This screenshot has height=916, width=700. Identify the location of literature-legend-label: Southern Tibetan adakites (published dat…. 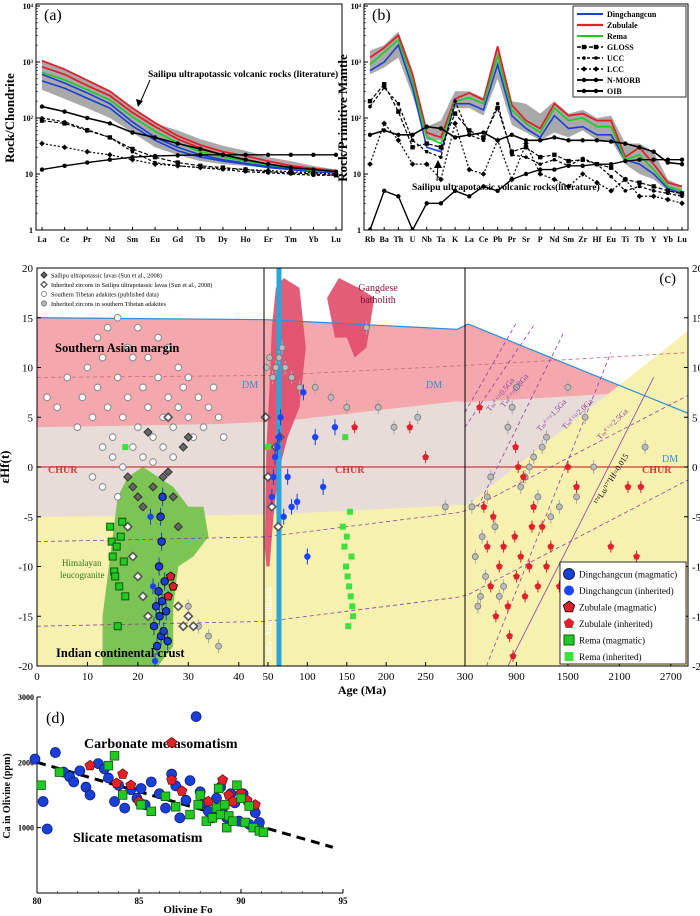
(105, 295).